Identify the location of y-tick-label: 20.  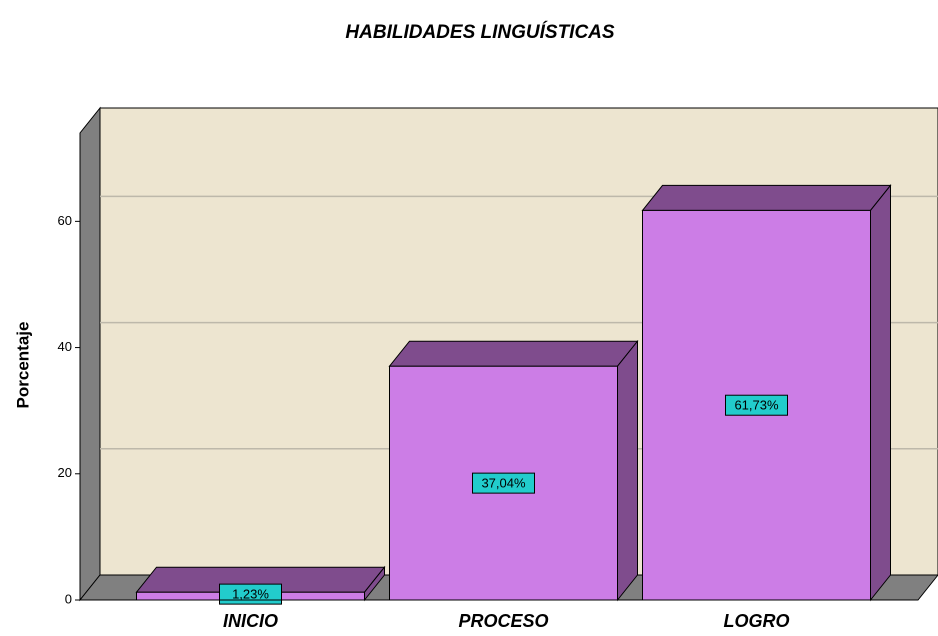
(65, 472).